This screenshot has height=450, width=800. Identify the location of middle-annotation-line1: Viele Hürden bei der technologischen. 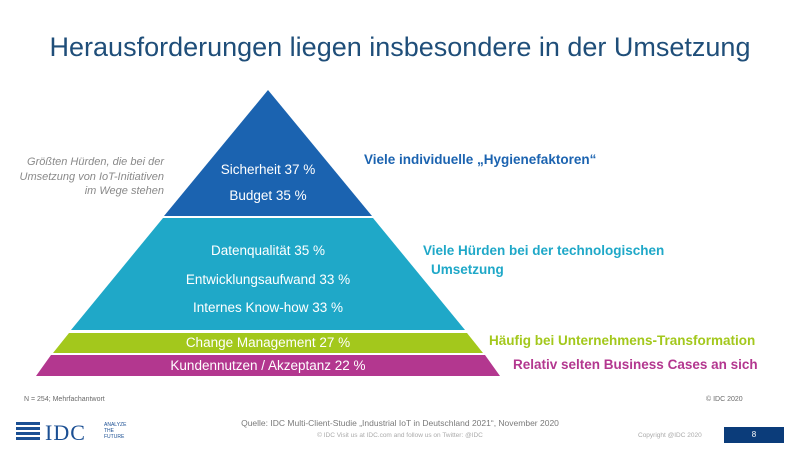
(544, 250).